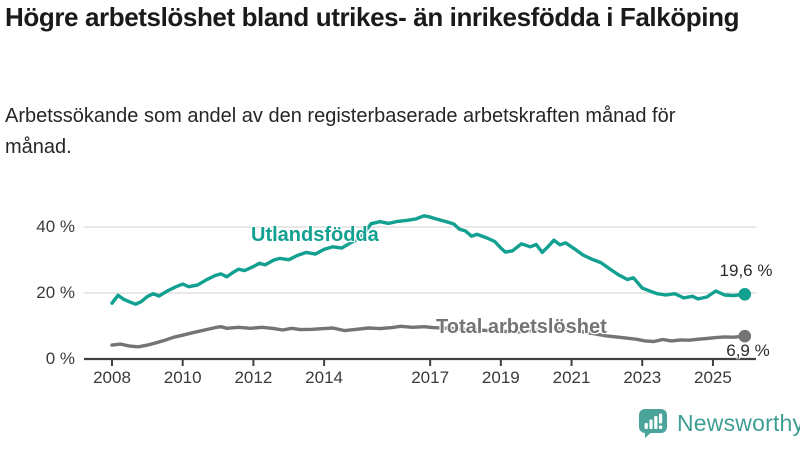 The image size is (800, 450). What do you see at coordinates (571, 377) in the screenshot?
I see `x-tick-label: 2021` at bounding box center [571, 377].